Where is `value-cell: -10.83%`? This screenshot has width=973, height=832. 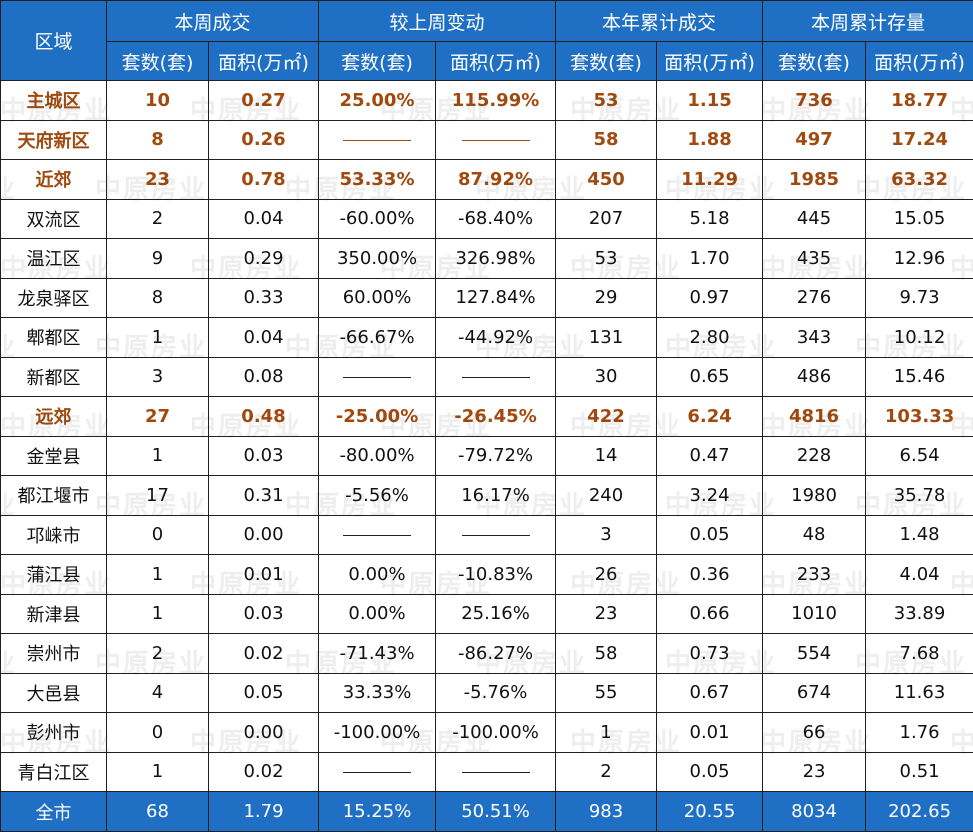
value-cell: -10.83% is located at coordinates (496, 575).